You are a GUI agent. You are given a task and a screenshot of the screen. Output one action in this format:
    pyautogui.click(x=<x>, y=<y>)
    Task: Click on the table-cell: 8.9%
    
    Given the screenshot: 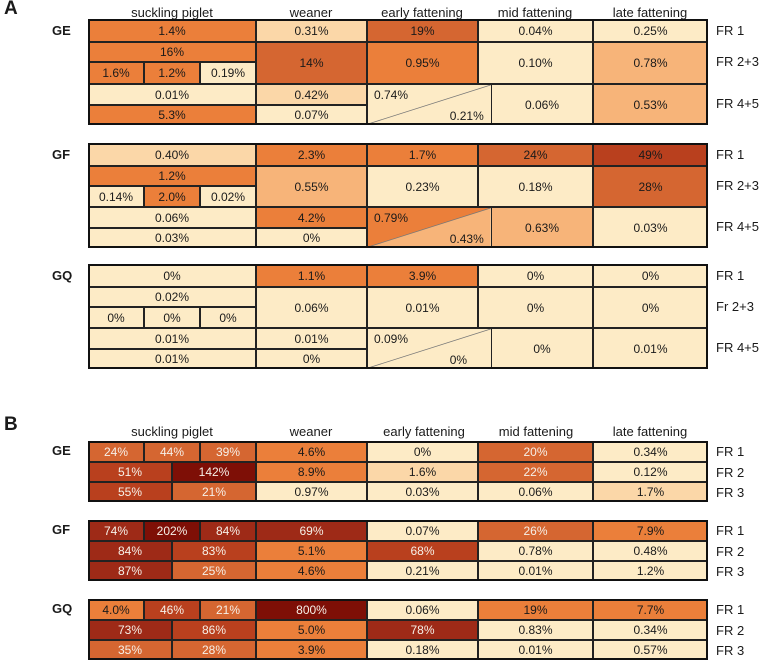 What is the action you would take?
    pyautogui.click(x=311, y=472)
    